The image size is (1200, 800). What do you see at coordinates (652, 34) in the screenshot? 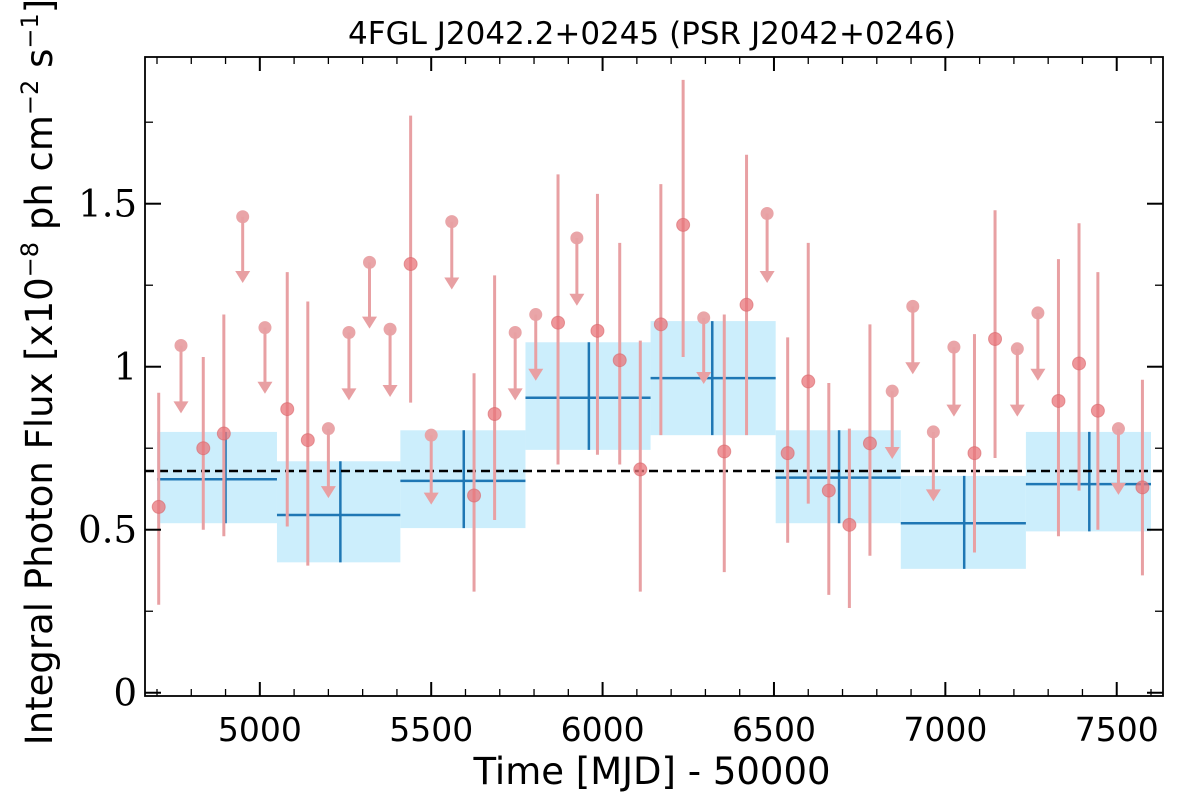
I see `chart-title: 4FGL J2042.2+0245 (PSR J2042+0246)` at bounding box center [652, 34].